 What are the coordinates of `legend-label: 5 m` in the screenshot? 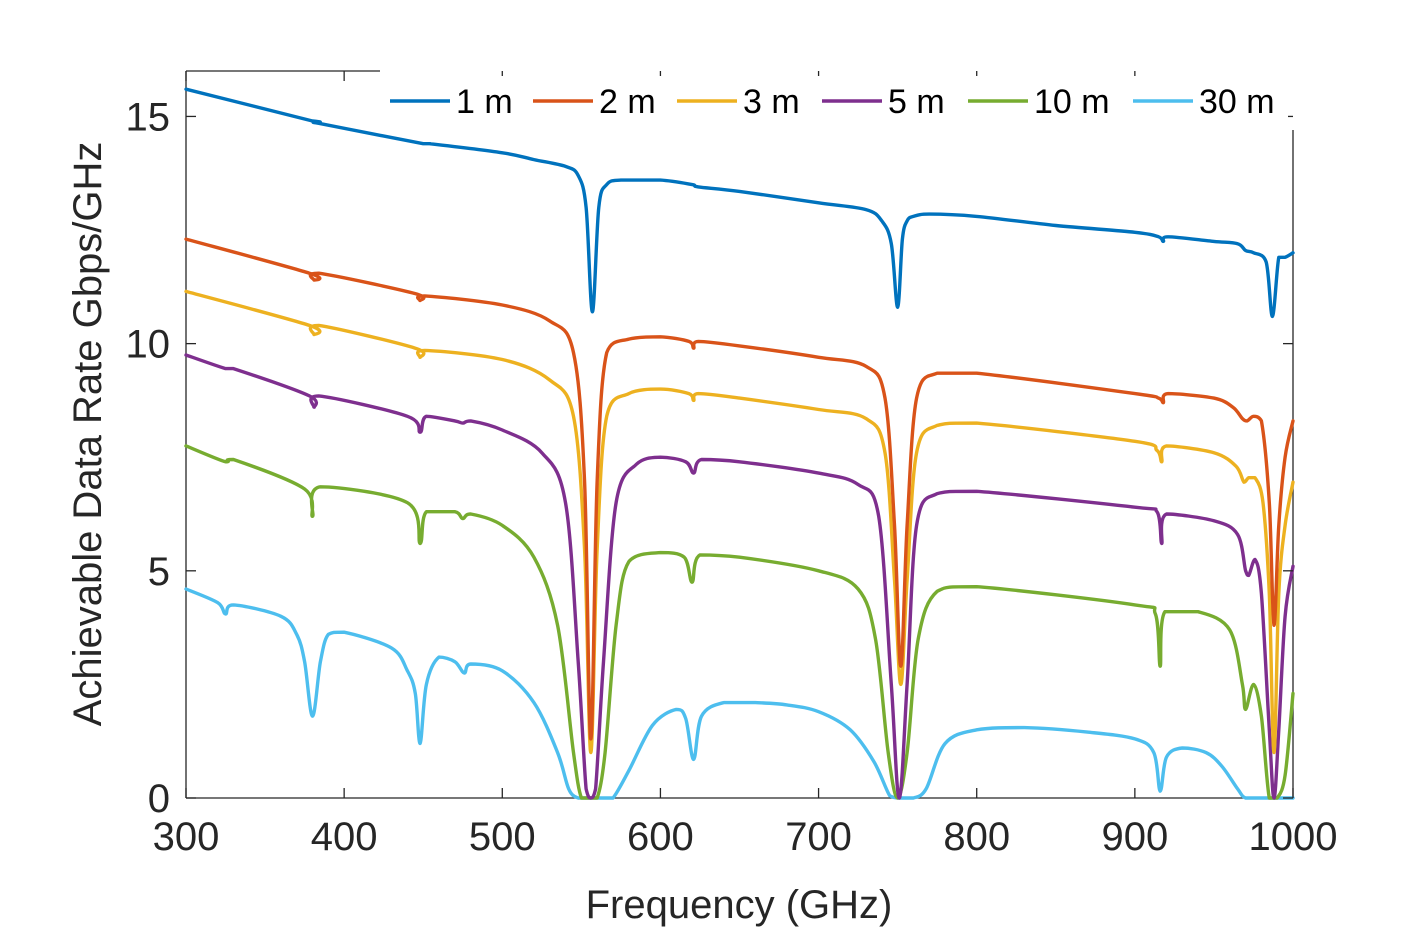 It's located at (916, 102).